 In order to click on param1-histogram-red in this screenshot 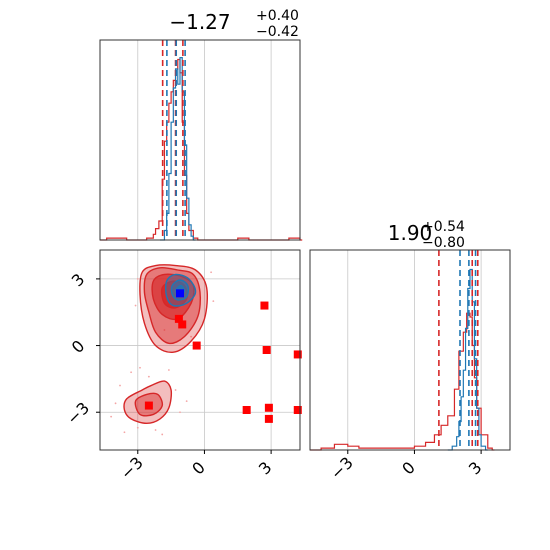, I will do `click(201, 149)`.